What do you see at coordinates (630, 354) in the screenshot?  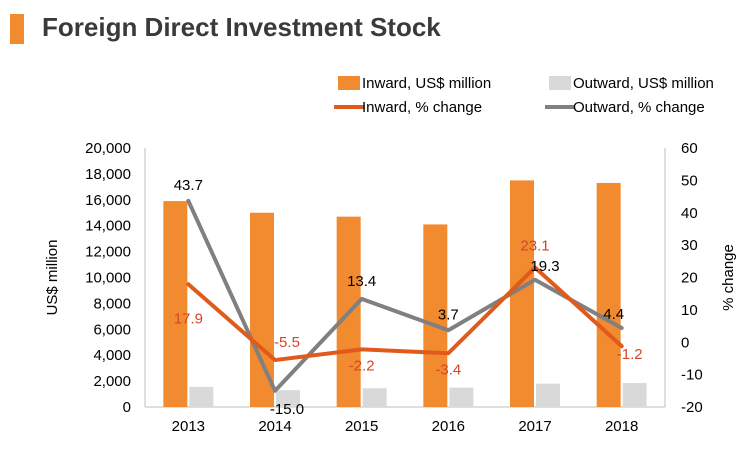 I see `inward-change-label: -1.2` at bounding box center [630, 354].